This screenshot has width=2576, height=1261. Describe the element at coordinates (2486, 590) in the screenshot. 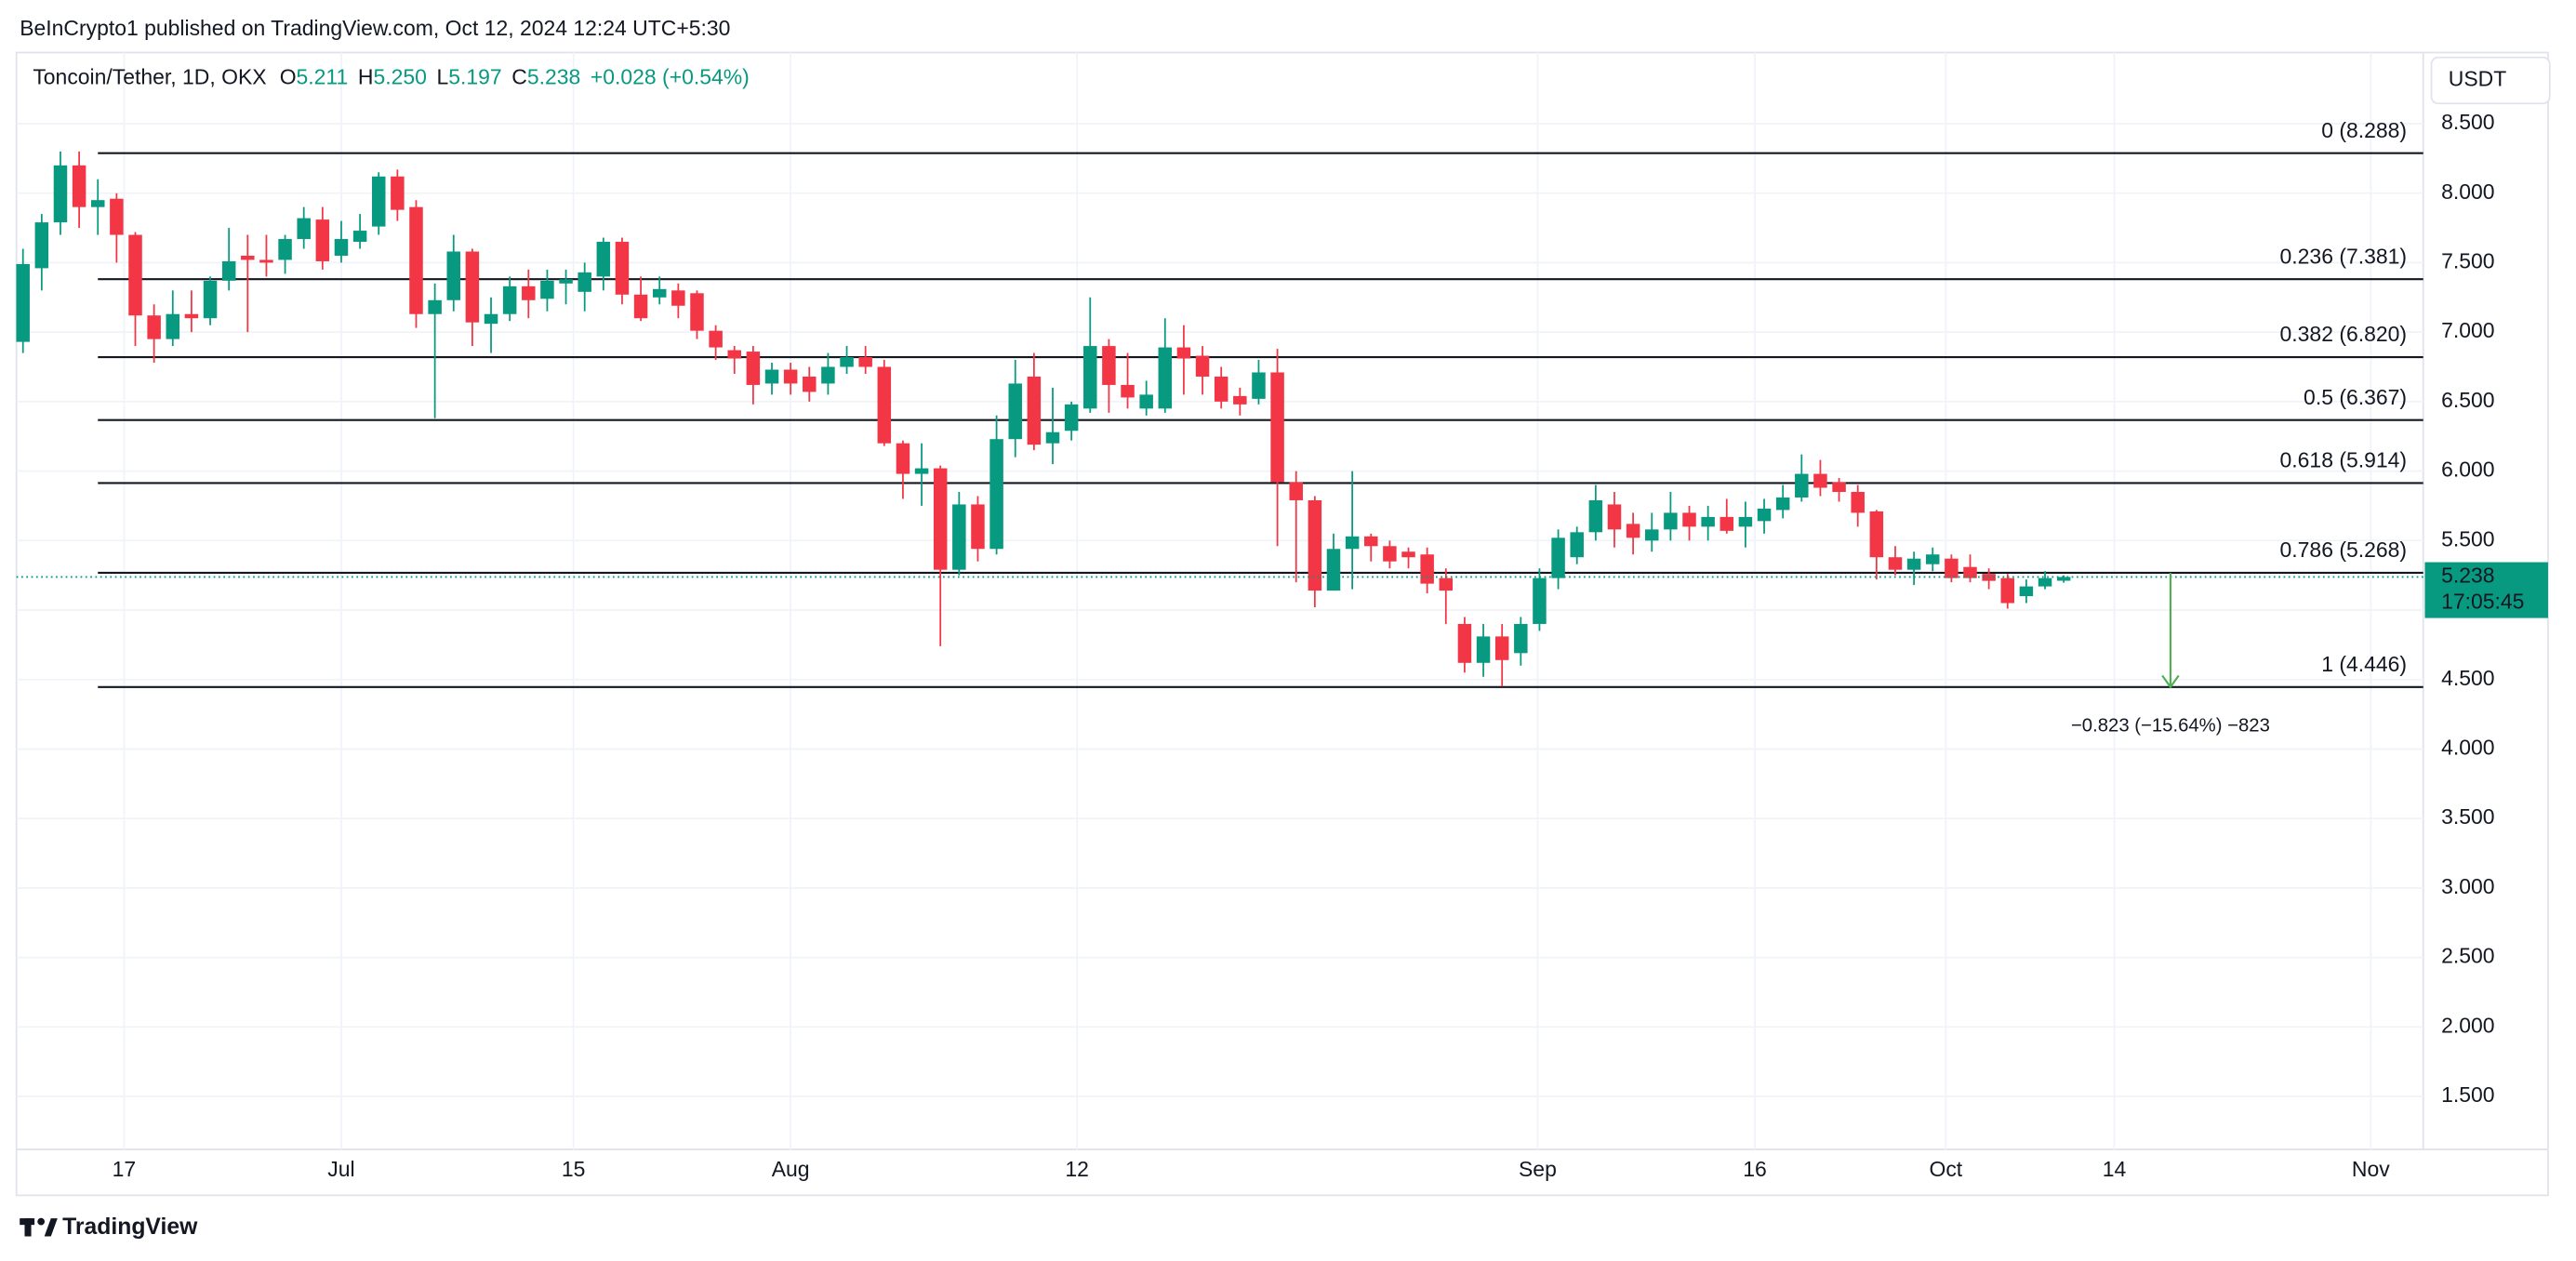

I see `last-price-box` at that location.